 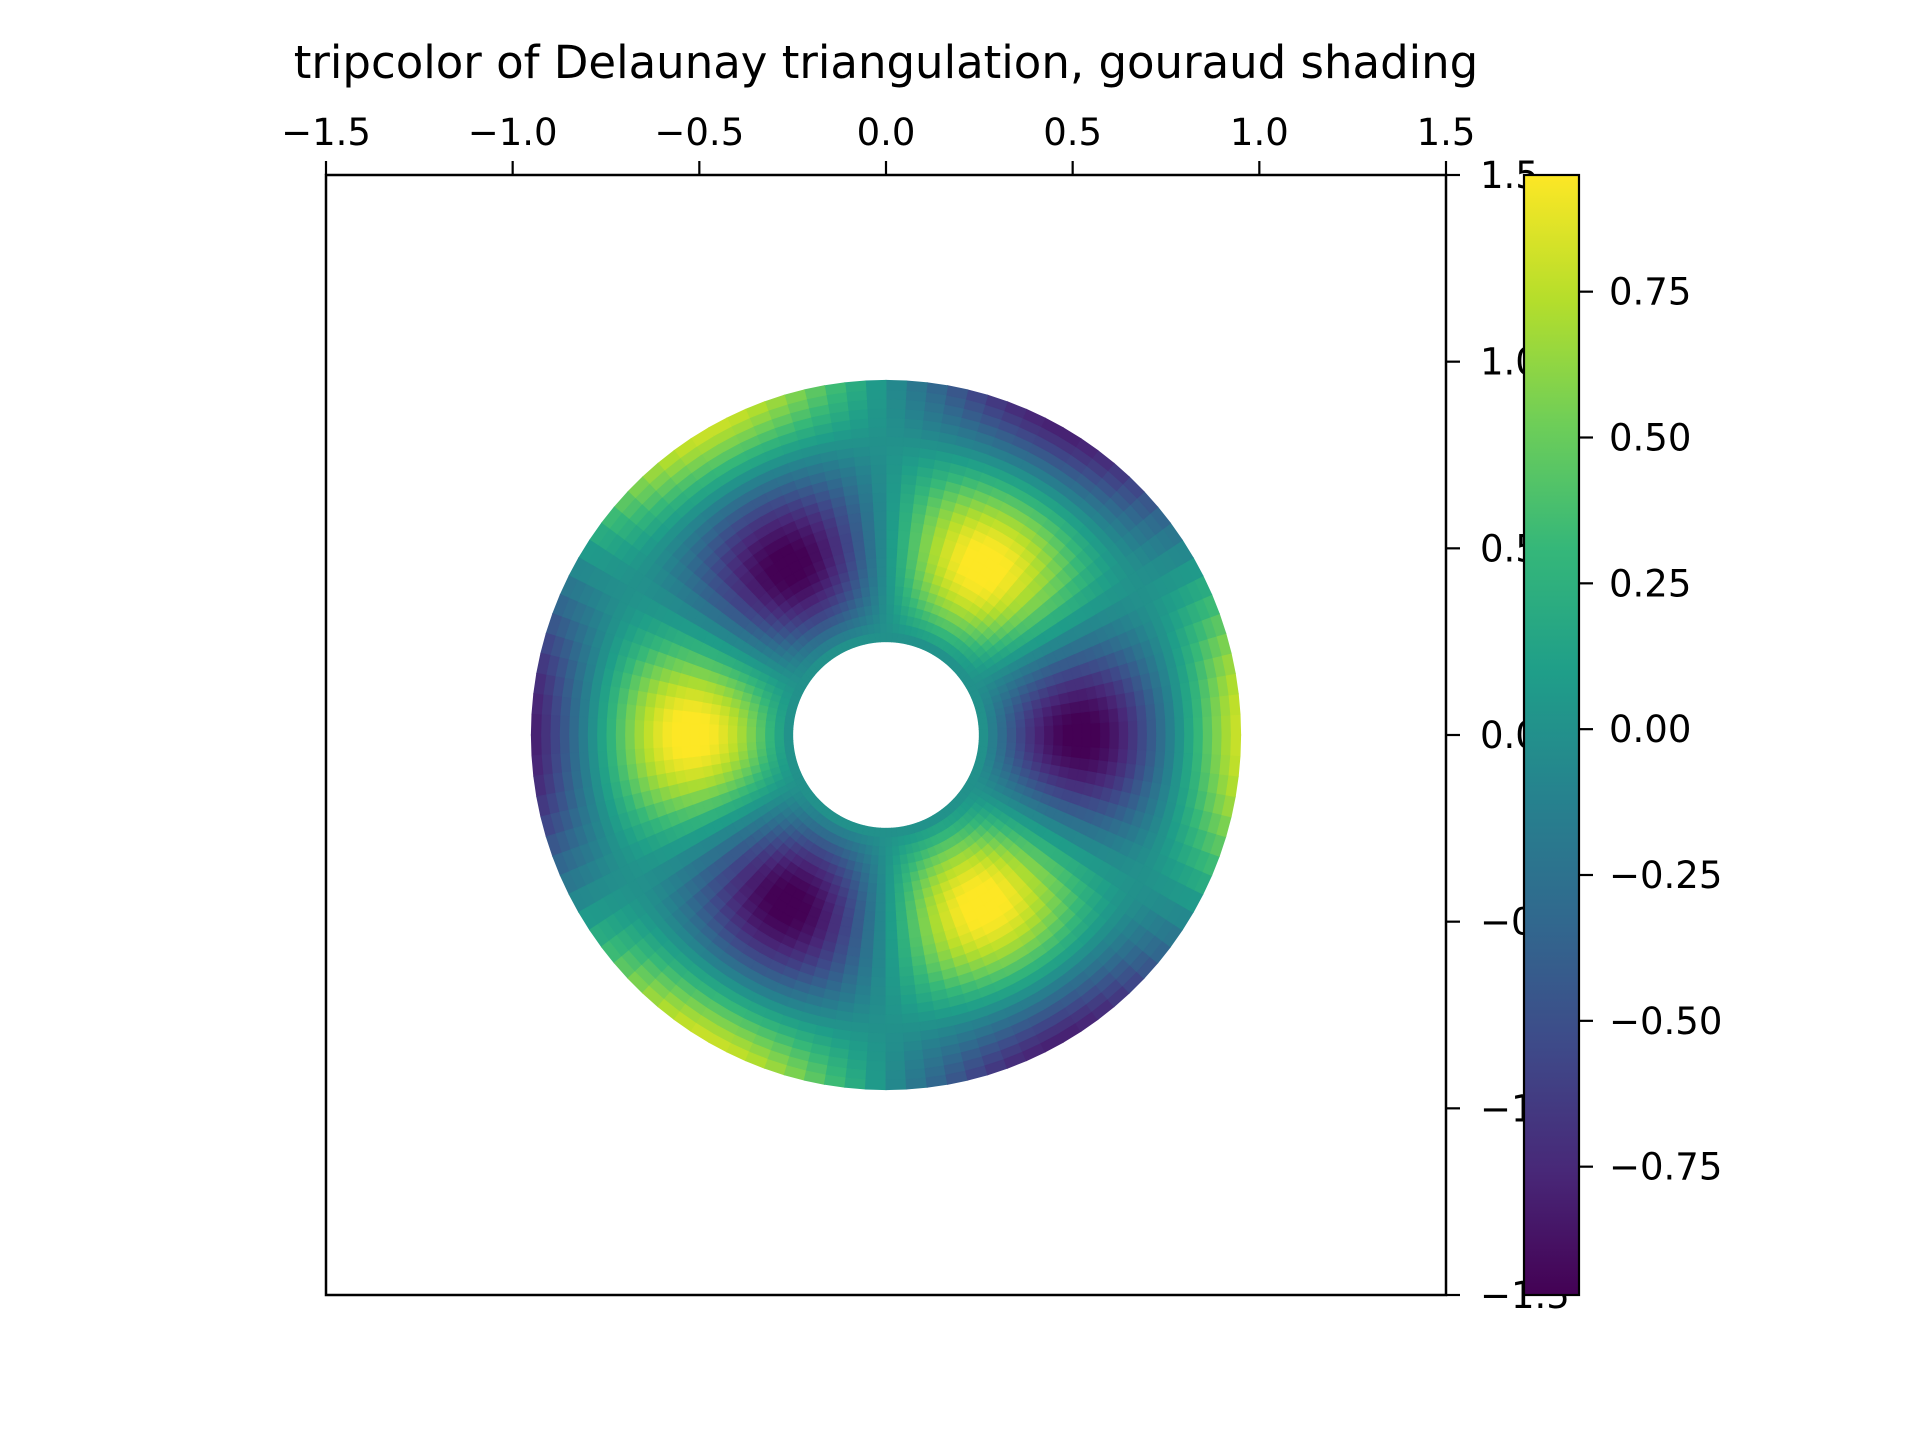 What do you see at coordinates (1622, 735) in the screenshot?
I see `colorbar: 0.75 0.50 0.25 0.00 −0.25 −0.50 −0.75` at bounding box center [1622, 735].